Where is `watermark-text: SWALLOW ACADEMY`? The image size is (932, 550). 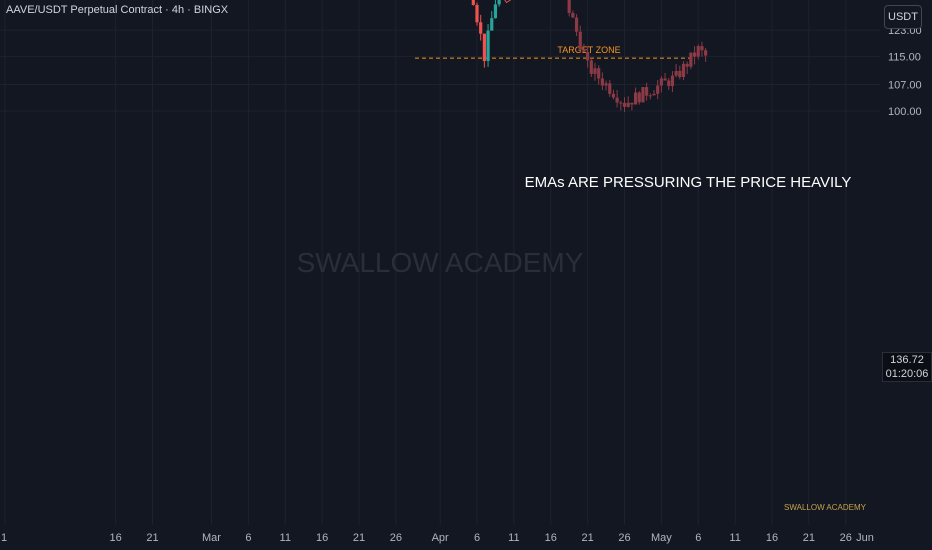
watermark-text: SWALLOW ACADEMY is located at coordinates (440, 262).